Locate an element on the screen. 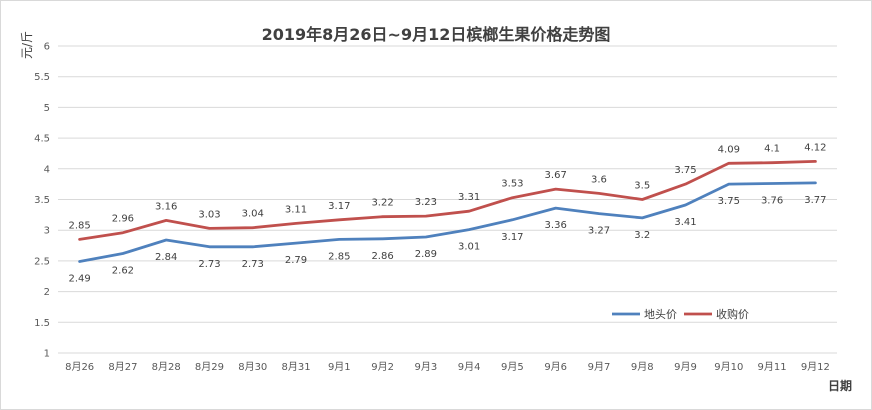 Image resolution: width=872 pixels, height=410 pixels. x-tick-label: 9月11 is located at coordinates (772, 367).